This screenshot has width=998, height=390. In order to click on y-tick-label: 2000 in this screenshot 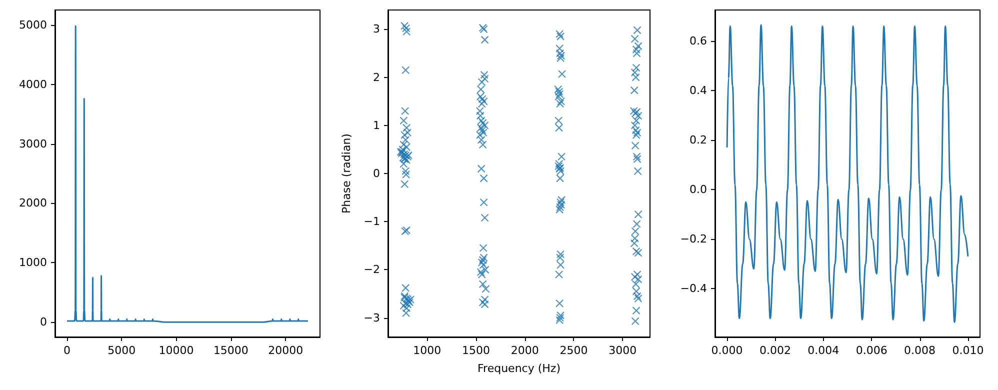, I will do `click(33, 203)`.